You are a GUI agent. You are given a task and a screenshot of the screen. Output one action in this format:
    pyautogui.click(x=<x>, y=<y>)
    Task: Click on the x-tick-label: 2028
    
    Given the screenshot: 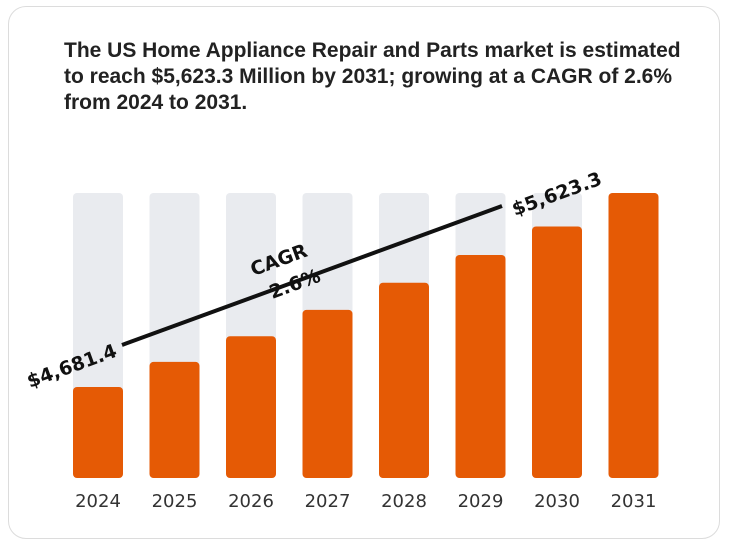 What is the action you would take?
    pyautogui.click(x=404, y=501)
    